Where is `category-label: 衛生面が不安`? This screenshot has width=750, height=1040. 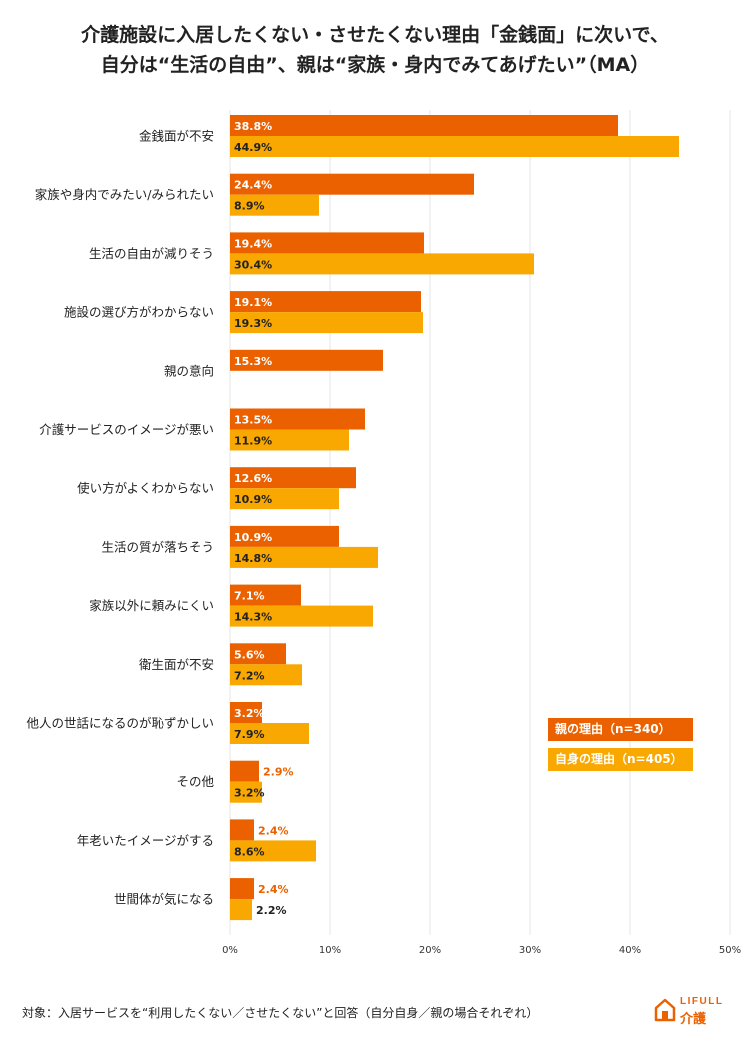 category-label: 衛生面が不安 is located at coordinates (176, 664).